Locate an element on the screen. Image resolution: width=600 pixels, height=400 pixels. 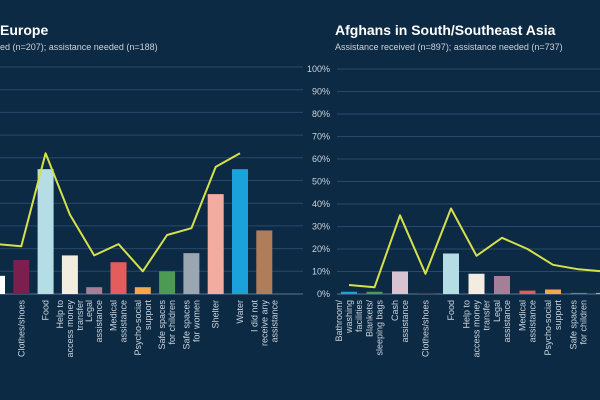
y-tick-label: 90% is located at coordinates (321, 92).